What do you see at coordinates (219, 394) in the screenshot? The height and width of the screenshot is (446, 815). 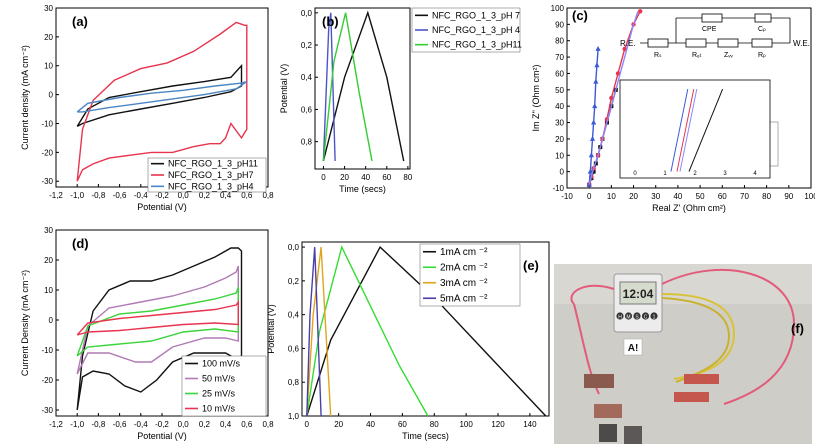 I see `legend-label: 25 mV/s` at bounding box center [219, 394].